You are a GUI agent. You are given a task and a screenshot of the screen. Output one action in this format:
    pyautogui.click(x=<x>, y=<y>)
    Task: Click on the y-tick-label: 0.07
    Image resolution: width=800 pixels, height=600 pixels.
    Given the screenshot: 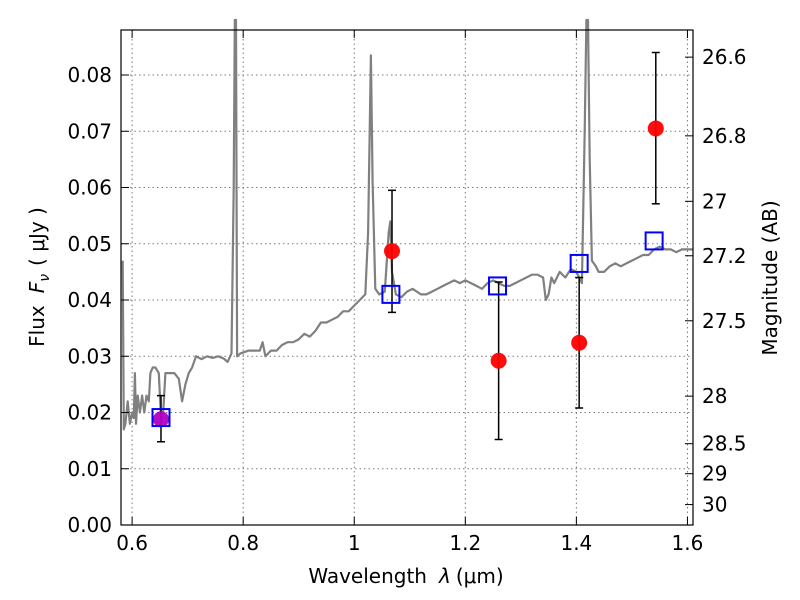 What is the action you would take?
    pyautogui.click(x=89, y=131)
    